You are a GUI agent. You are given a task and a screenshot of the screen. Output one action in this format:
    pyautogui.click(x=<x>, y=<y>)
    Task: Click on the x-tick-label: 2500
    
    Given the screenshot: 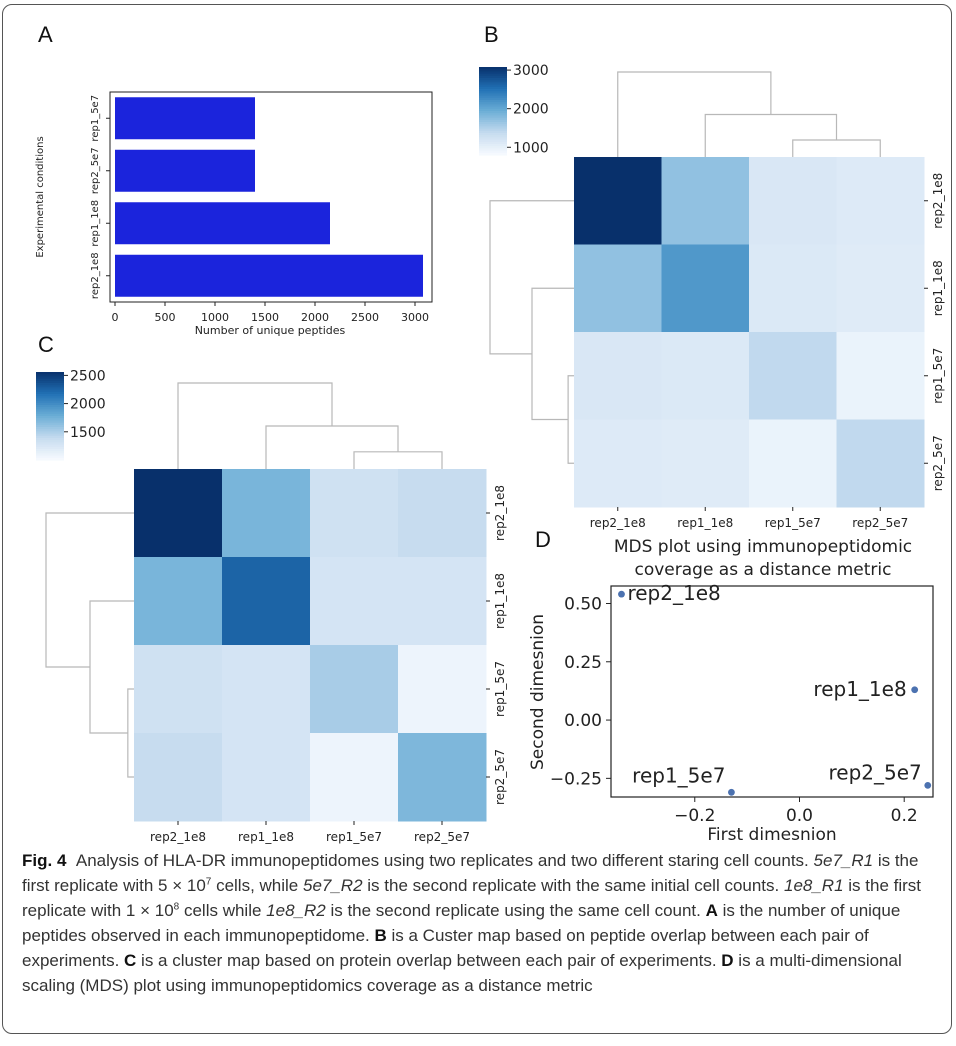 What is the action you would take?
    pyautogui.click(x=365, y=317)
    